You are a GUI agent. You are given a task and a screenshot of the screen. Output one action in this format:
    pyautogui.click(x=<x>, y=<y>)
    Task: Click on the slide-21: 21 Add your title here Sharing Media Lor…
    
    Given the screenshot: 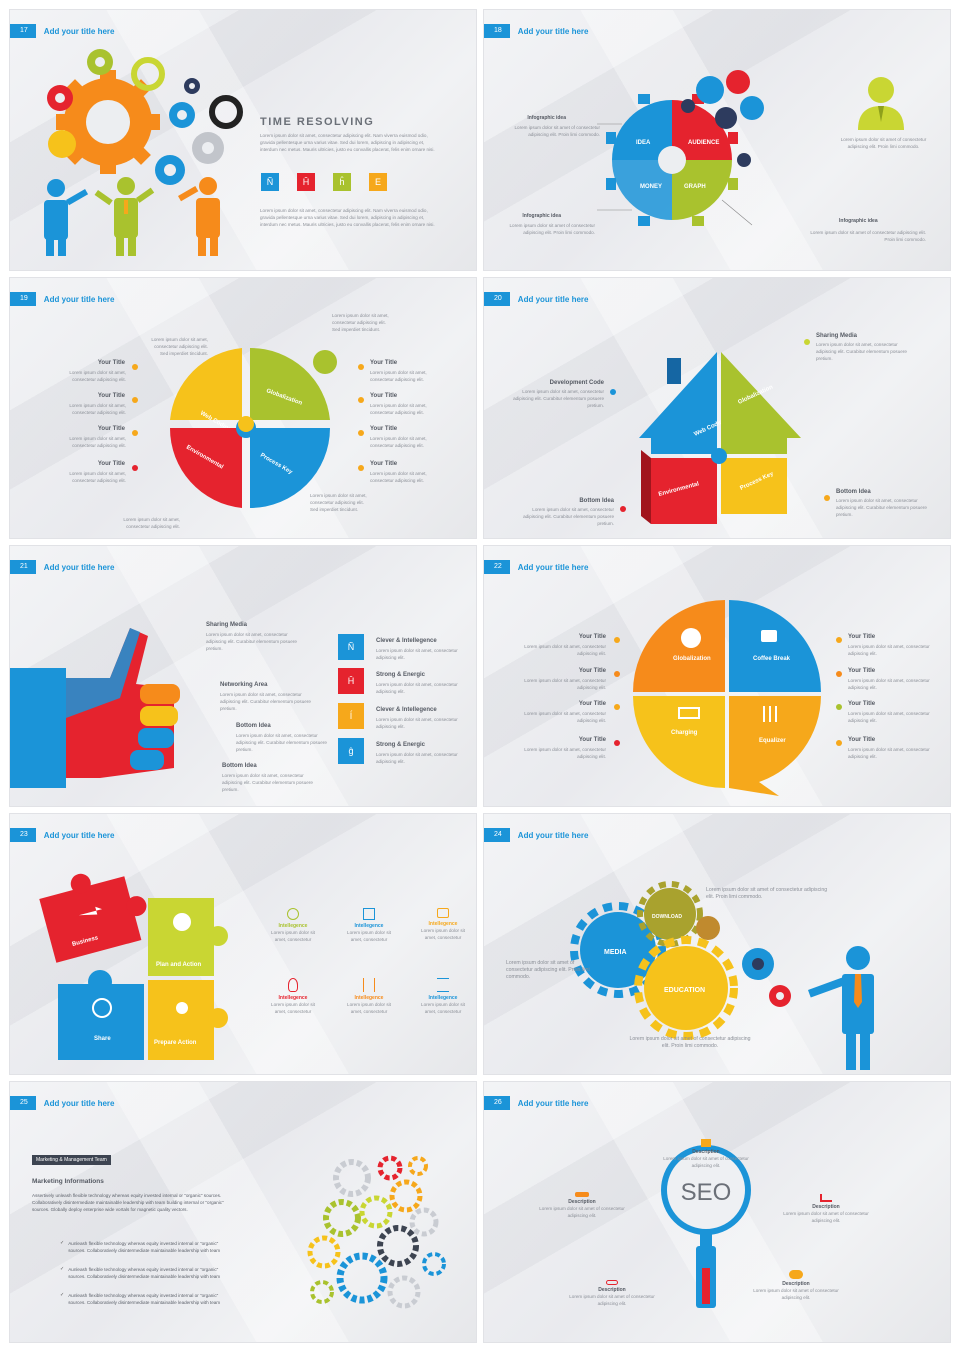 What is the action you would take?
    pyautogui.click(x=243, y=676)
    